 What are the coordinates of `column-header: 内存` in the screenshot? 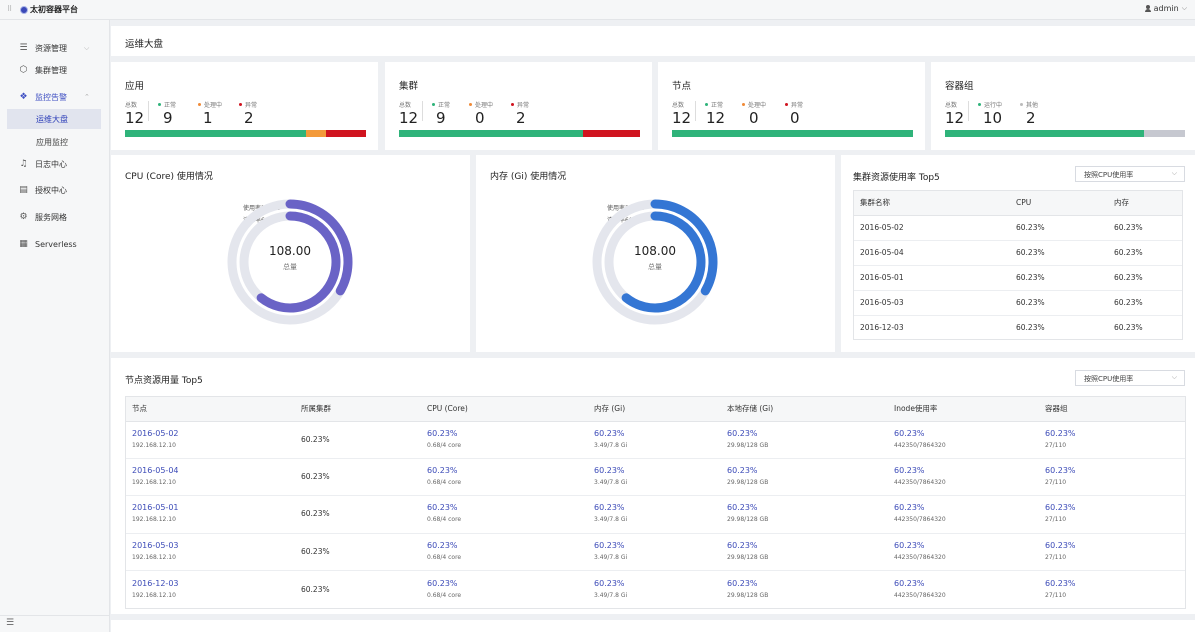 It's located at (1145, 203).